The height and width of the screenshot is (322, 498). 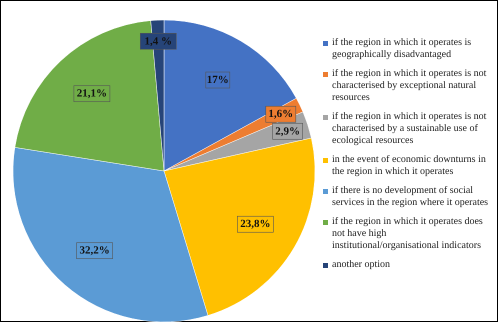 What do you see at coordinates (361, 265) in the screenshot?
I see `legend-label: another option` at bounding box center [361, 265].